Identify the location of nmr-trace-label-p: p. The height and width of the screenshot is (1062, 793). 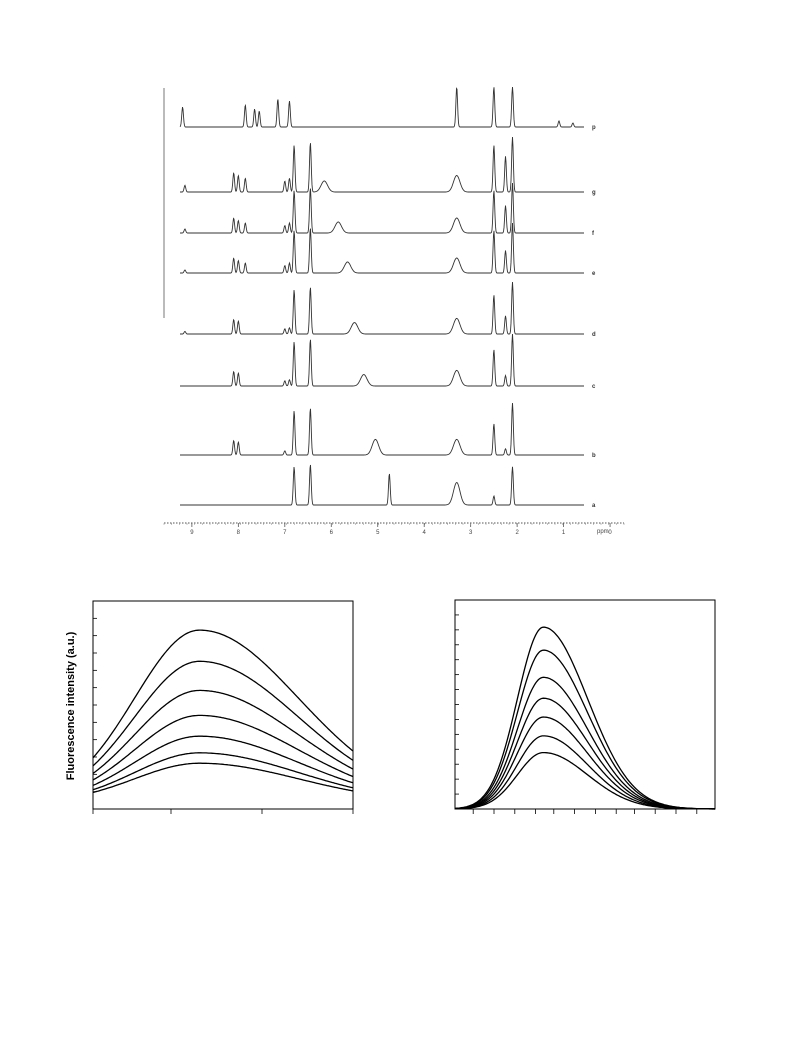
(594, 128).